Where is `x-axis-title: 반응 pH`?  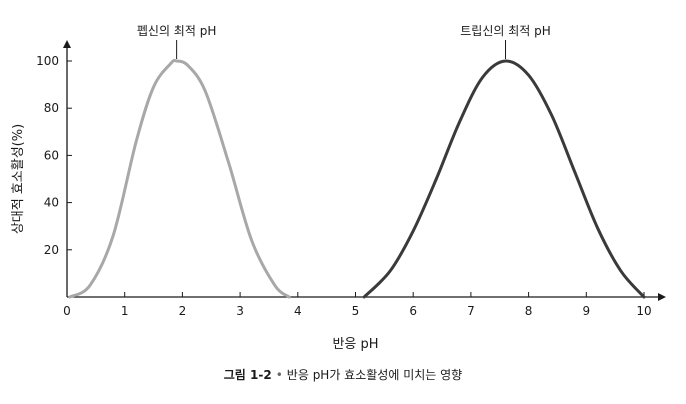 x-axis-title: 반응 pH is located at coordinates (355, 344).